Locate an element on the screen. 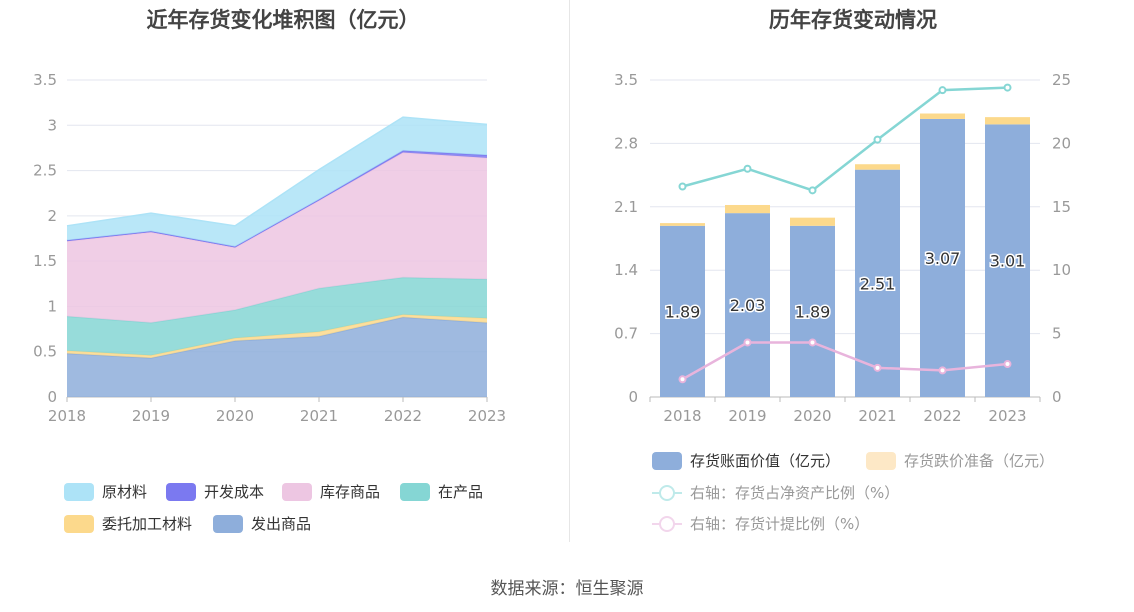  area-wip is located at coordinates (277, 316).